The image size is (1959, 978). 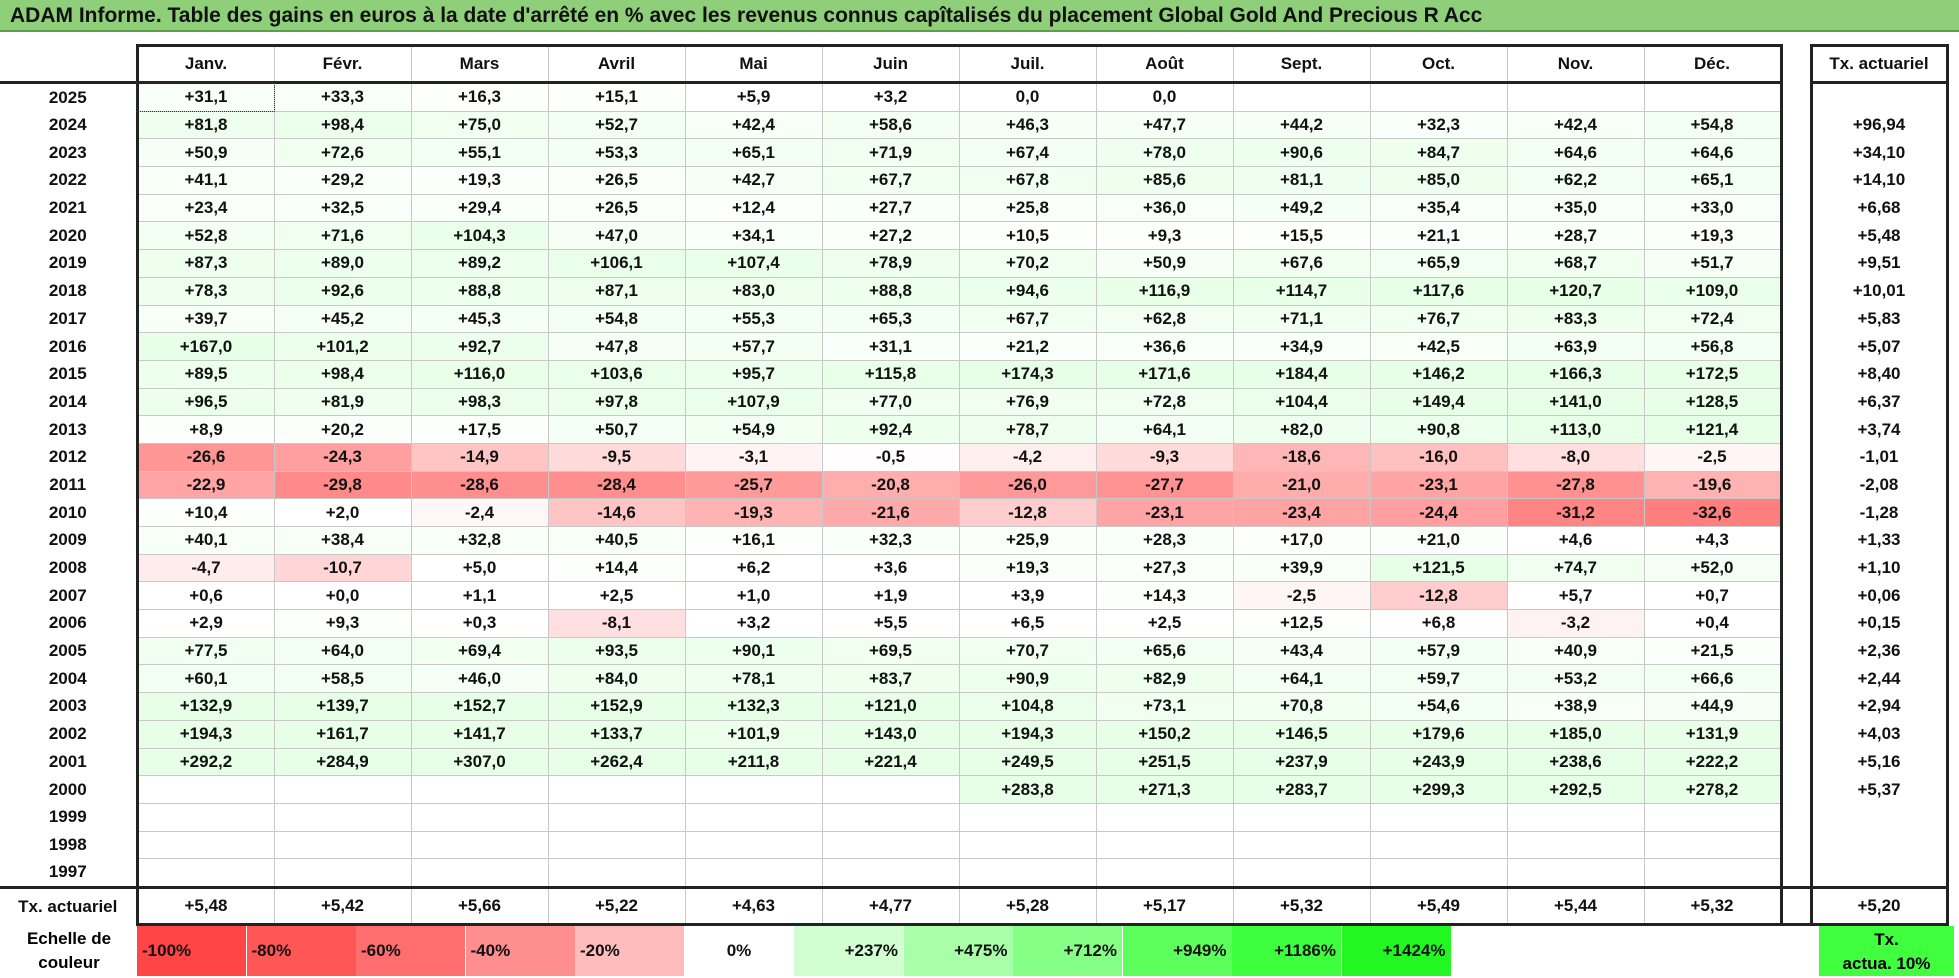 What do you see at coordinates (205, 485) in the screenshot?
I see `gain-cell: -22,9` at bounding box center [205, 485].